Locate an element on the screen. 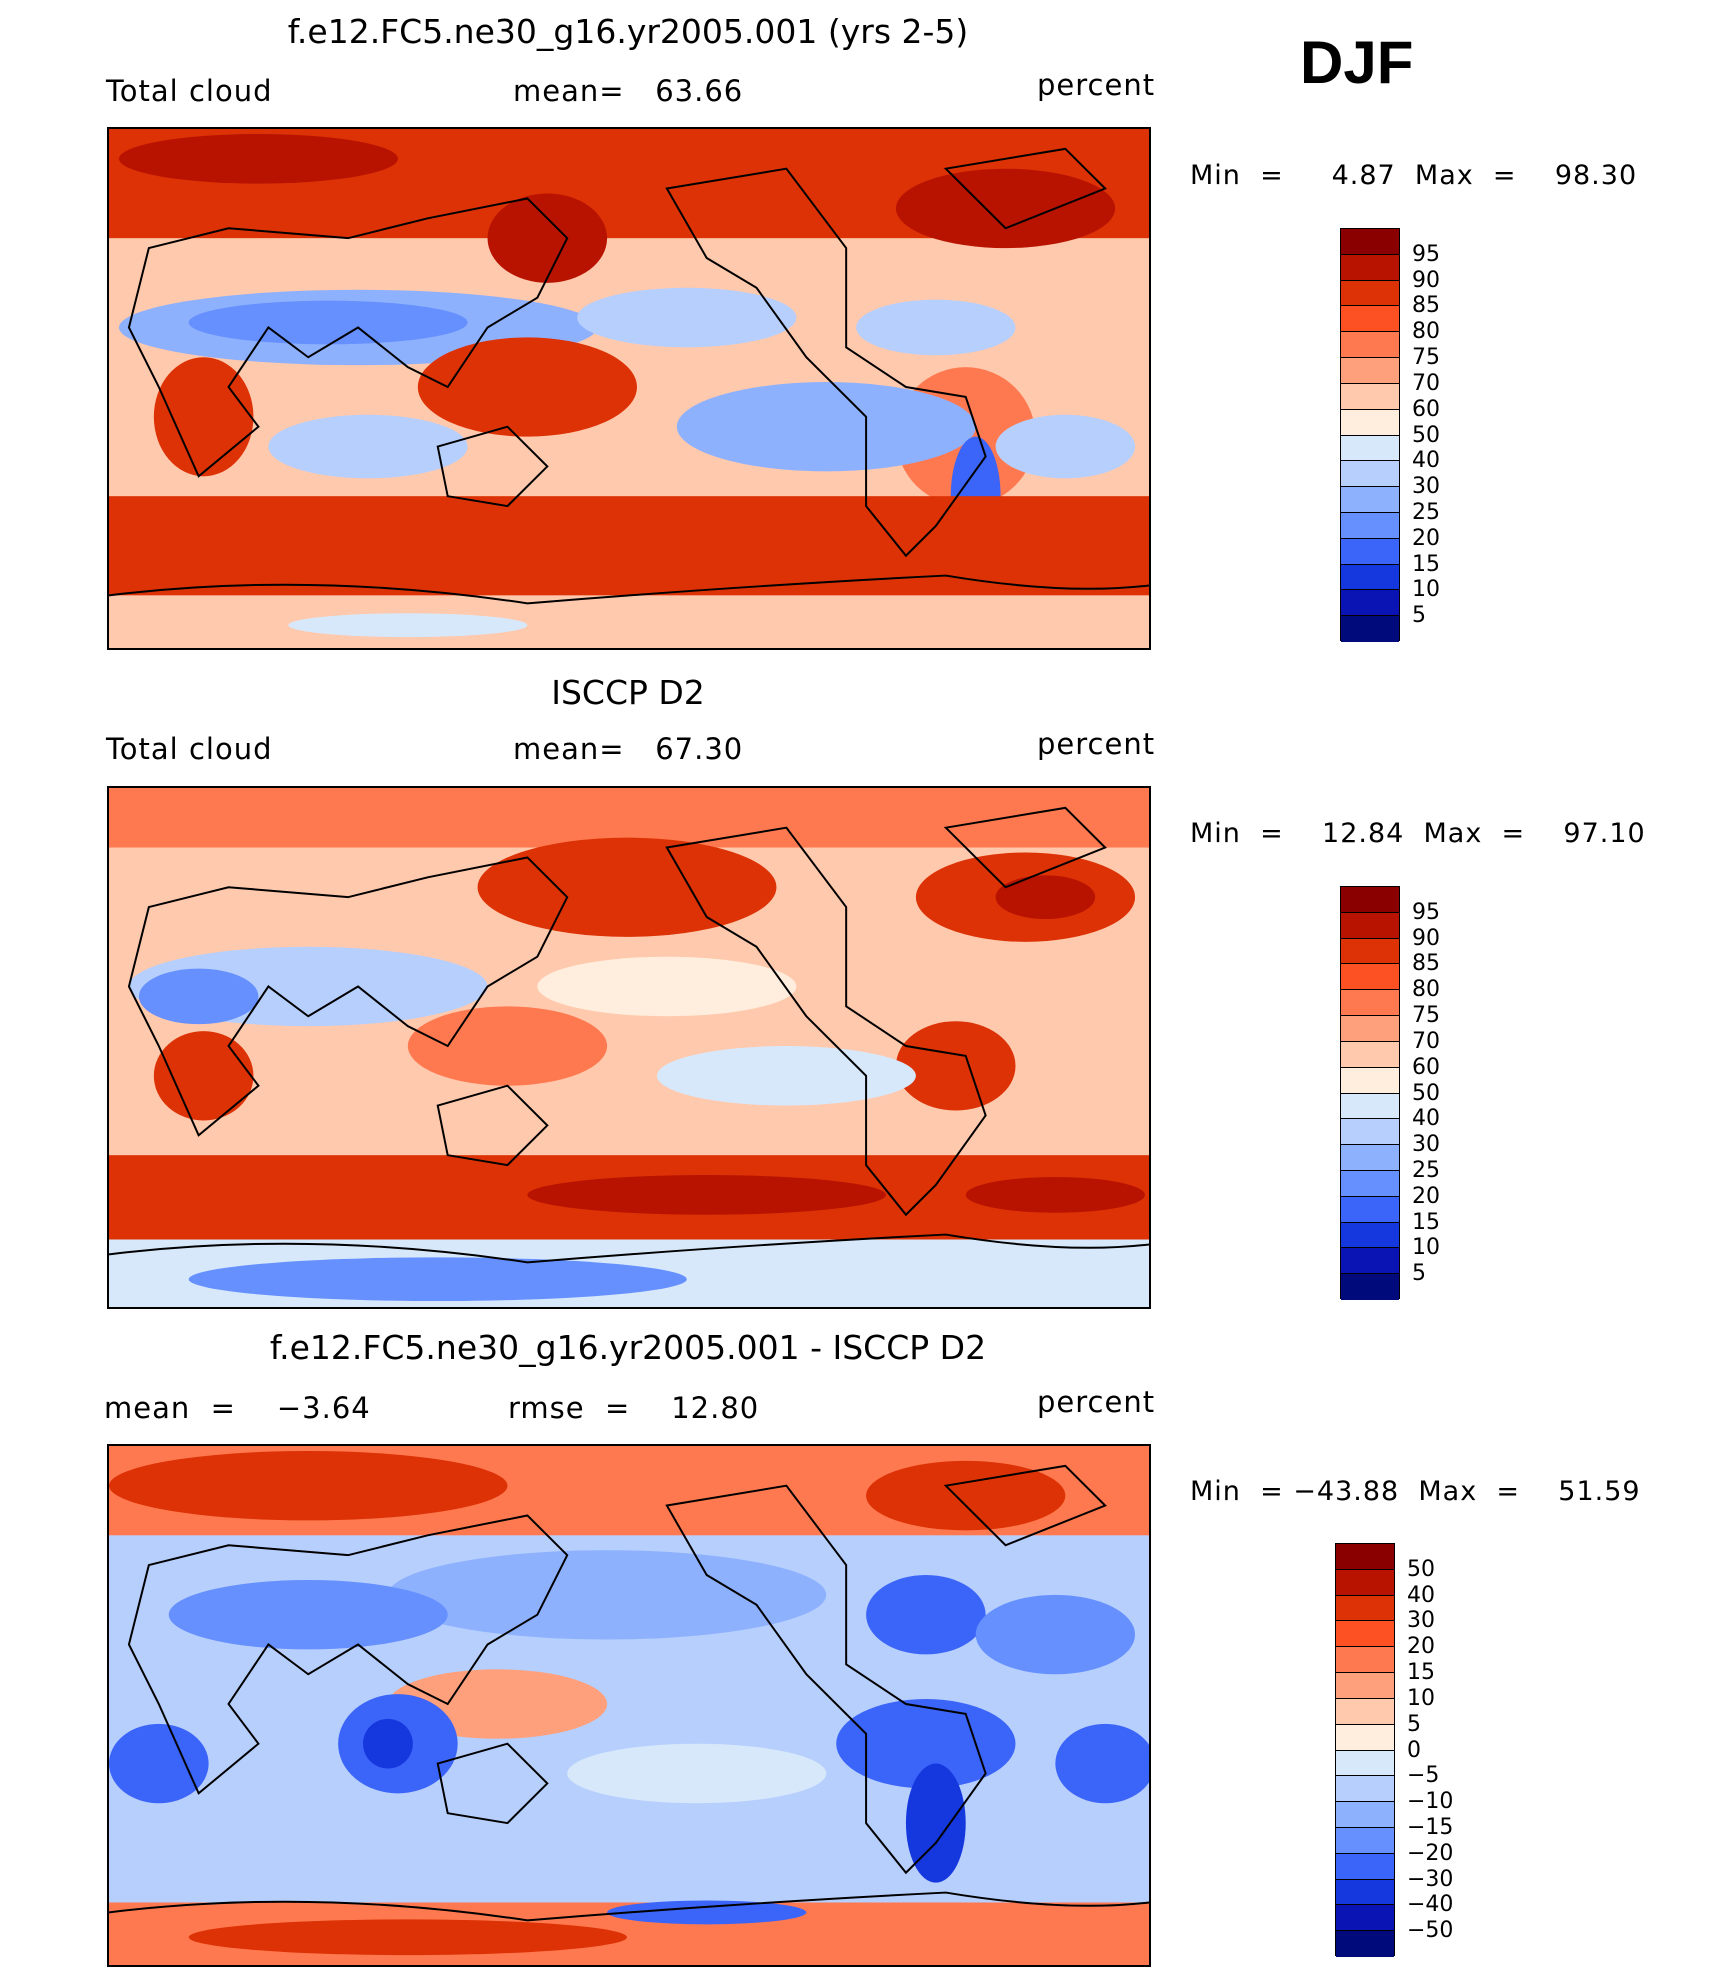 The width and height of the screenshot is (1710, 1967). panel2-units-label: percent is located at coordinates (1096, 744).